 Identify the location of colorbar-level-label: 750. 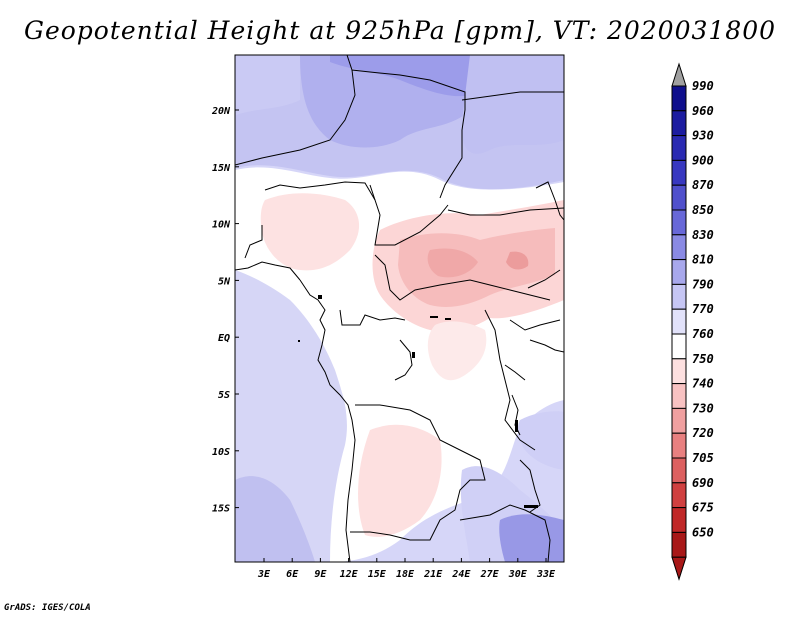
(703, 359).